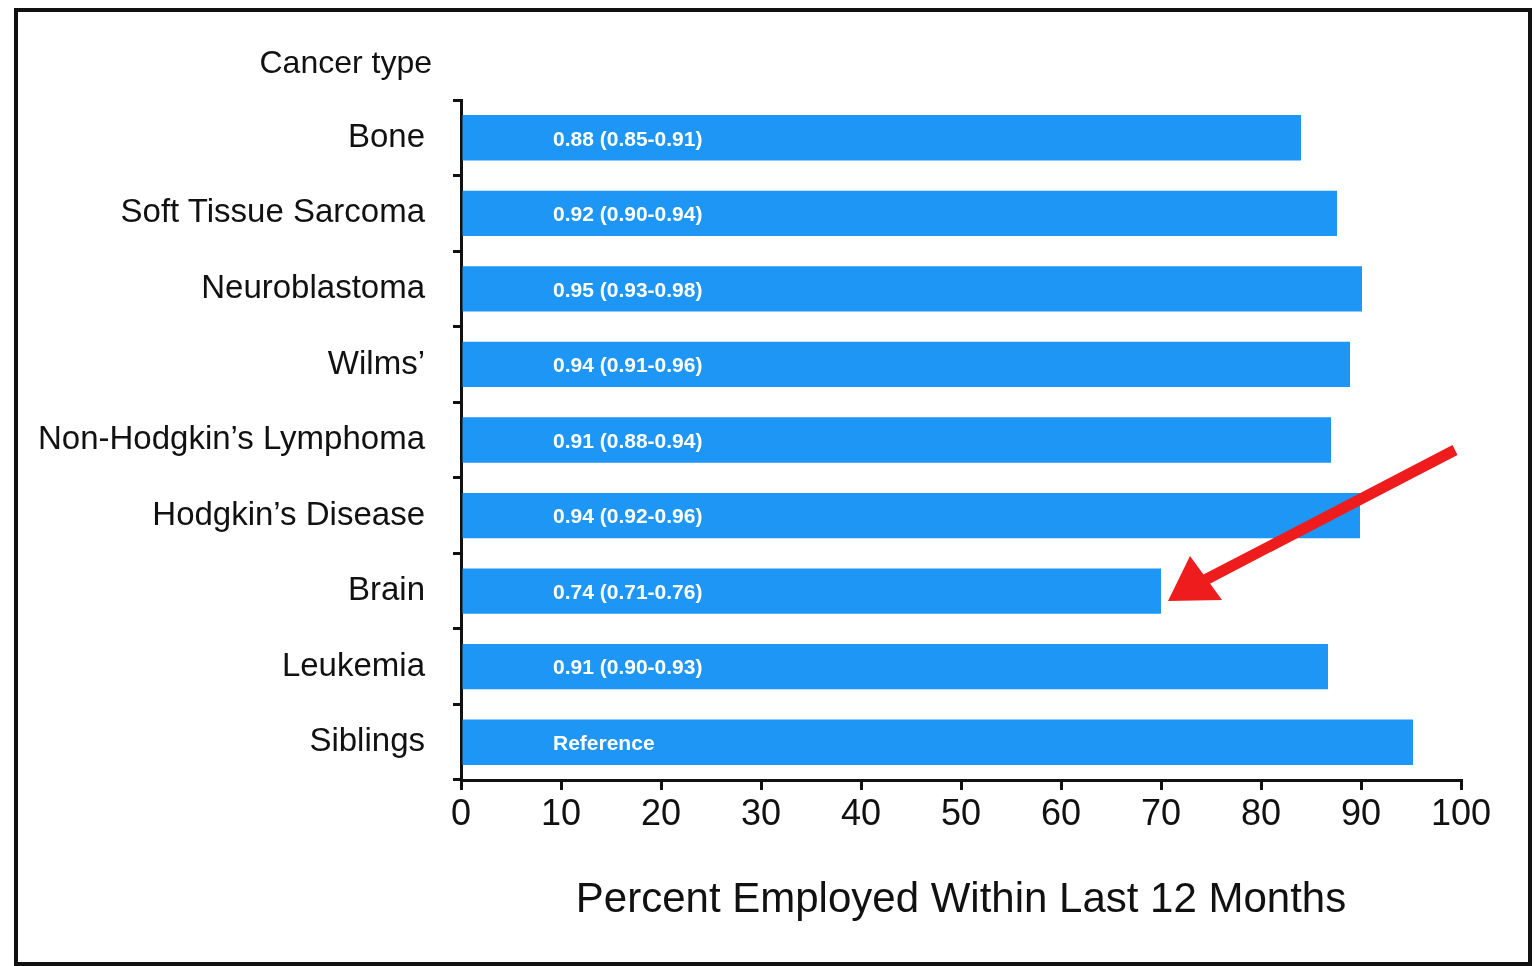 The height and width of the screenshot is (966, 1540). Describe the element at coordinates (628, 667) in the screenshot. I see `annotation: 0.91 (0.90-0.93)` at that location.